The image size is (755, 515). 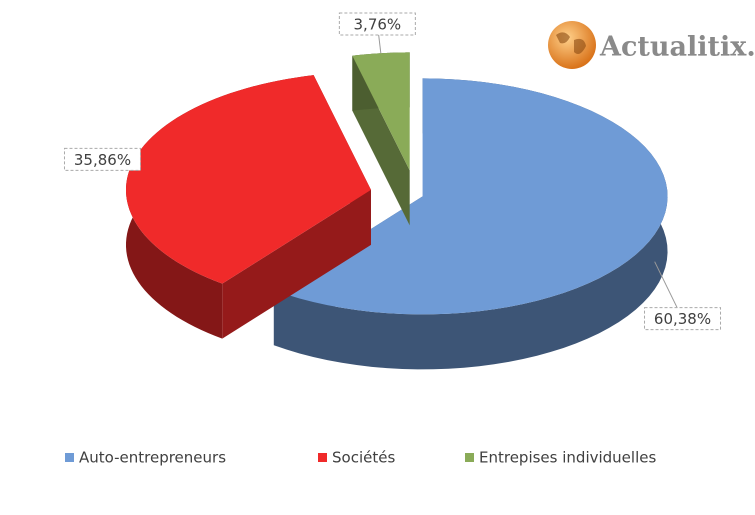 I want to click on logo-globe, so click(x=572, y=45).